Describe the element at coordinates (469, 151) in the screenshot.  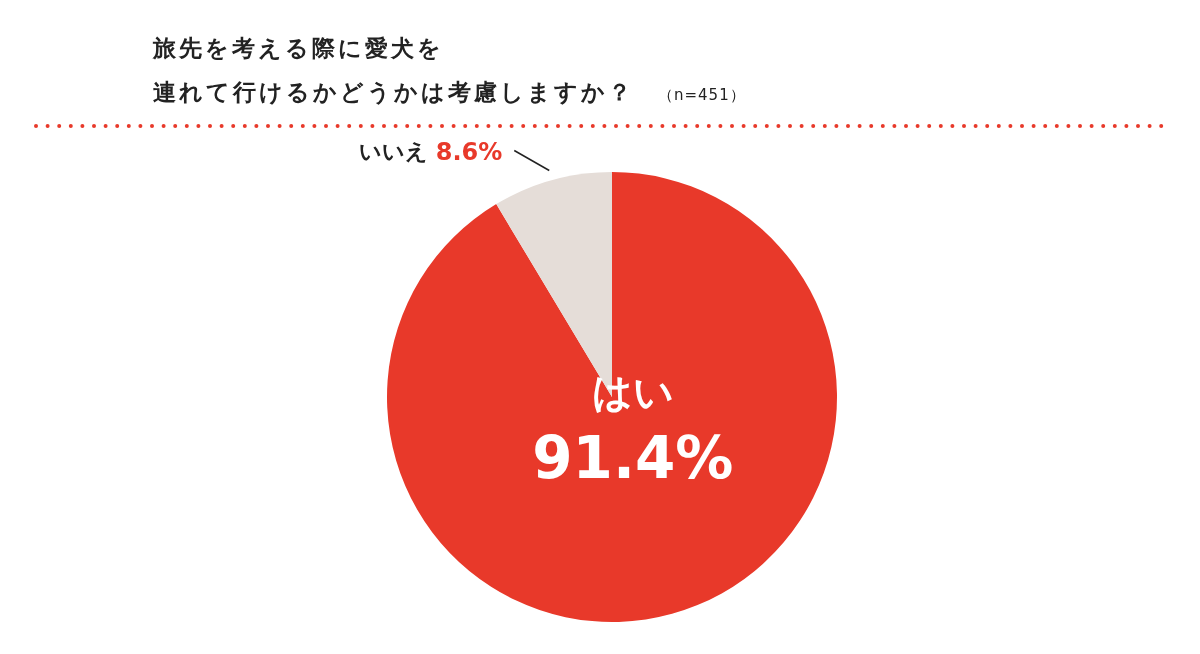
I see `data-label: 8.6%` at that location.